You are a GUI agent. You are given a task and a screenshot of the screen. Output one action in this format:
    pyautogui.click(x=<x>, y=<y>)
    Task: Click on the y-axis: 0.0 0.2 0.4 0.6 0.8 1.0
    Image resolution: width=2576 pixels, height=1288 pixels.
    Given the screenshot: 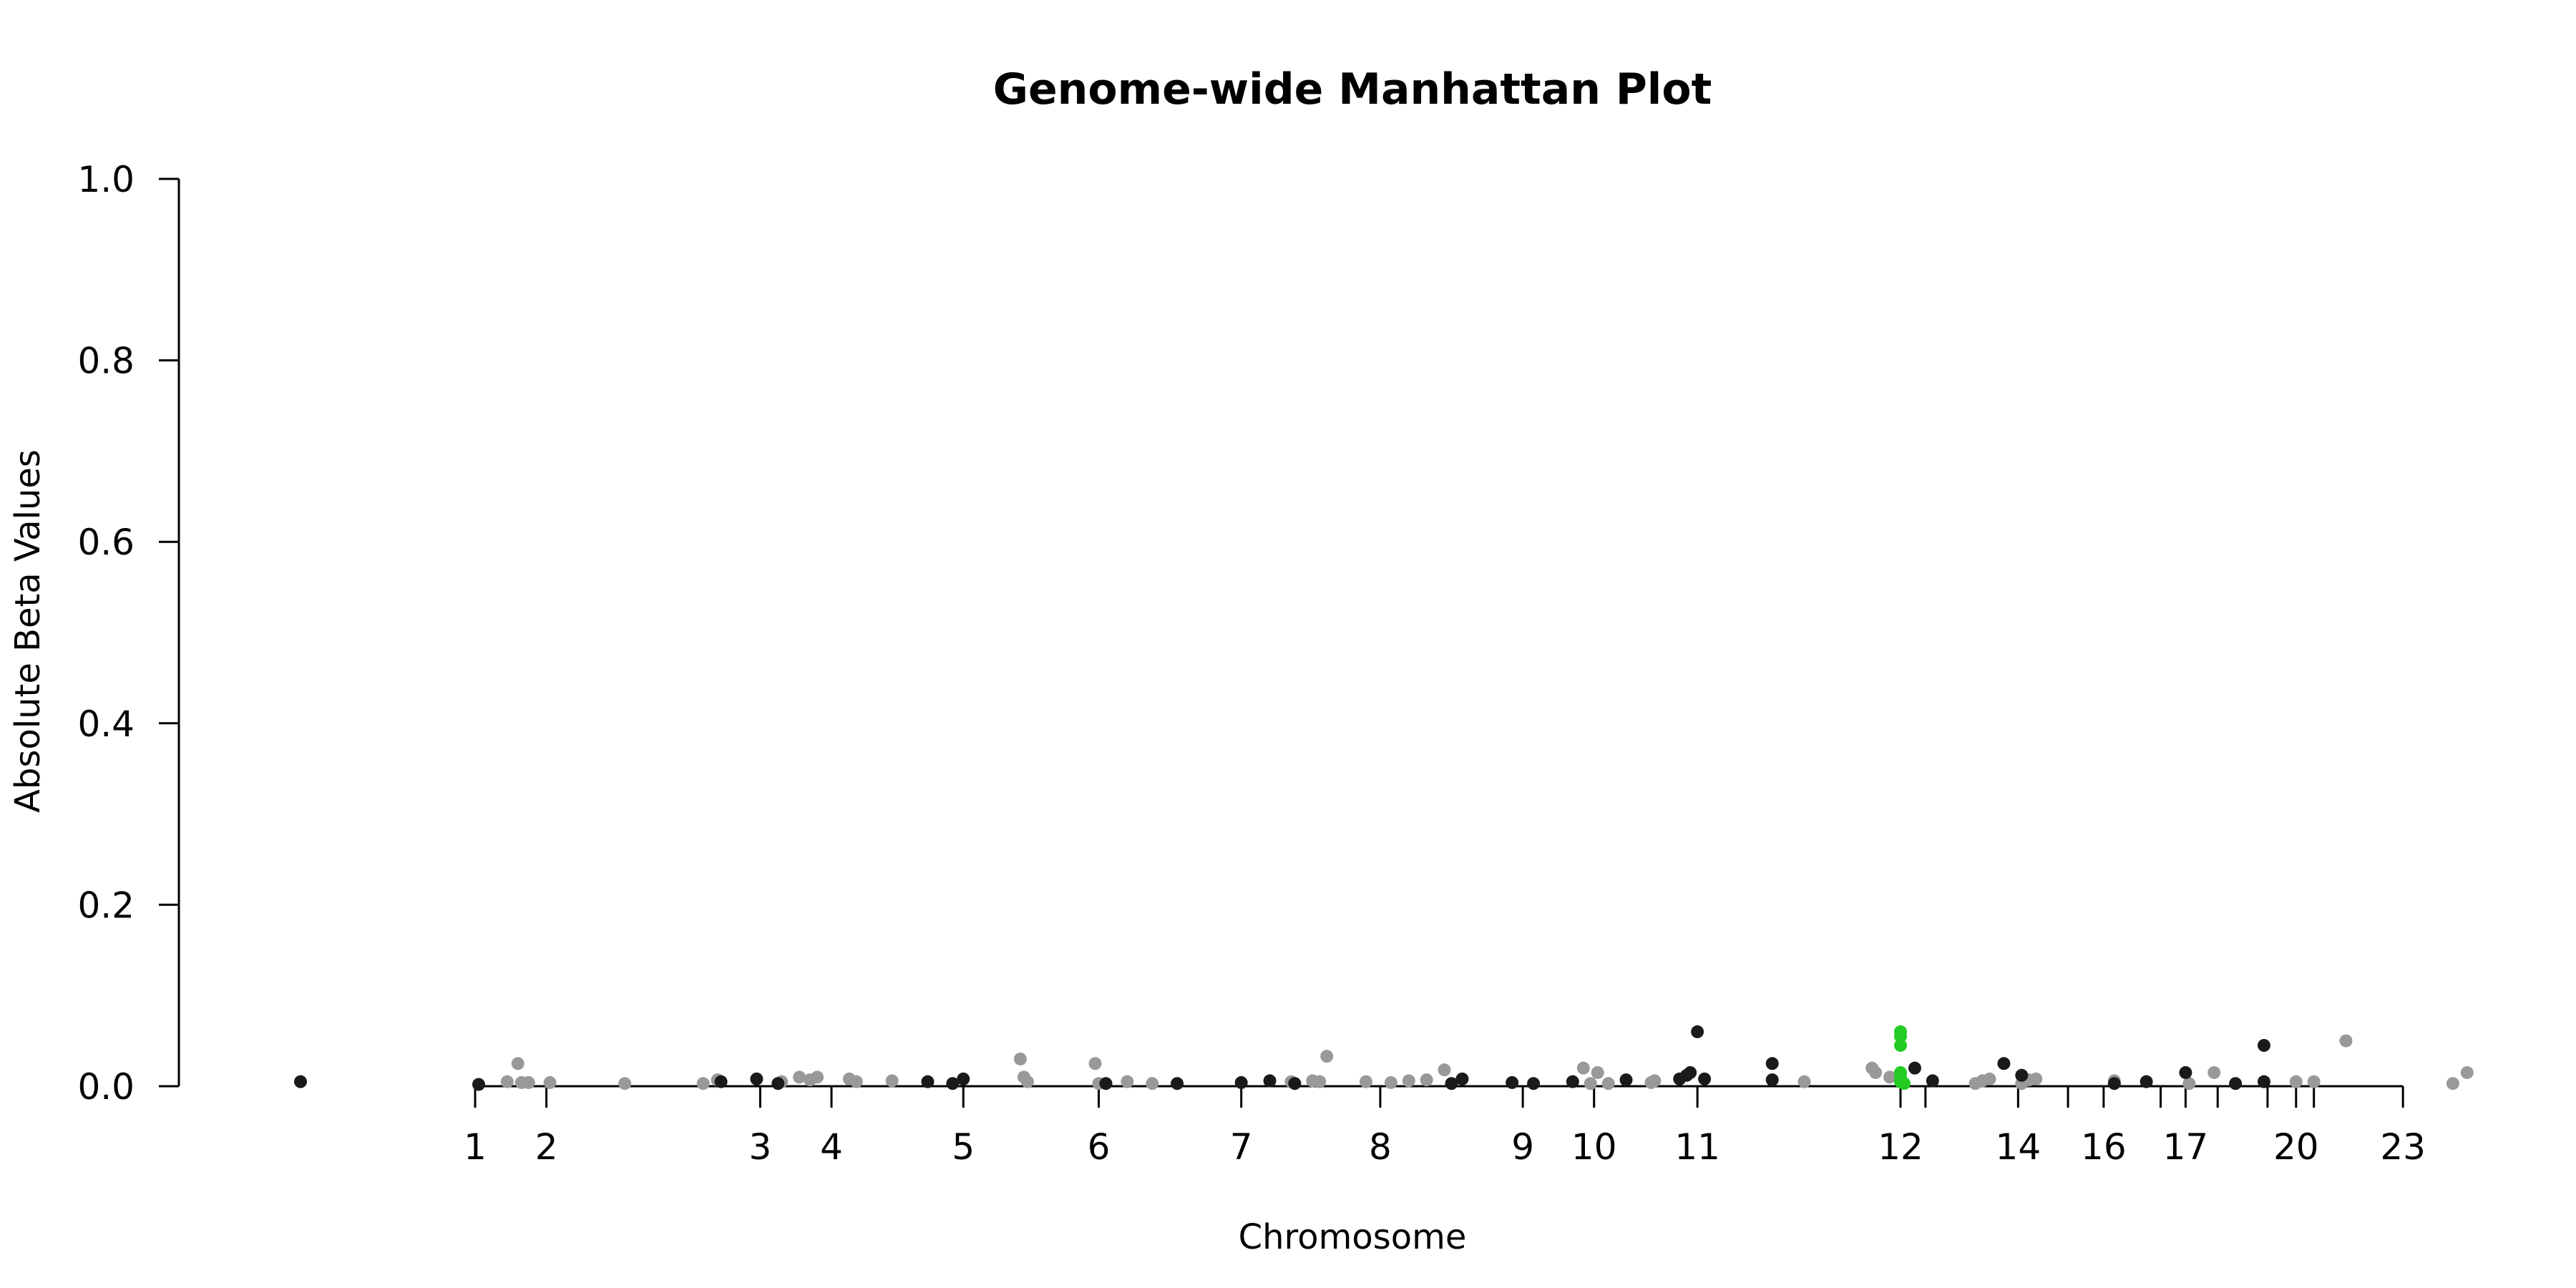 What is the action you would take?
    pyautogui.click(x=128, y=633)
    